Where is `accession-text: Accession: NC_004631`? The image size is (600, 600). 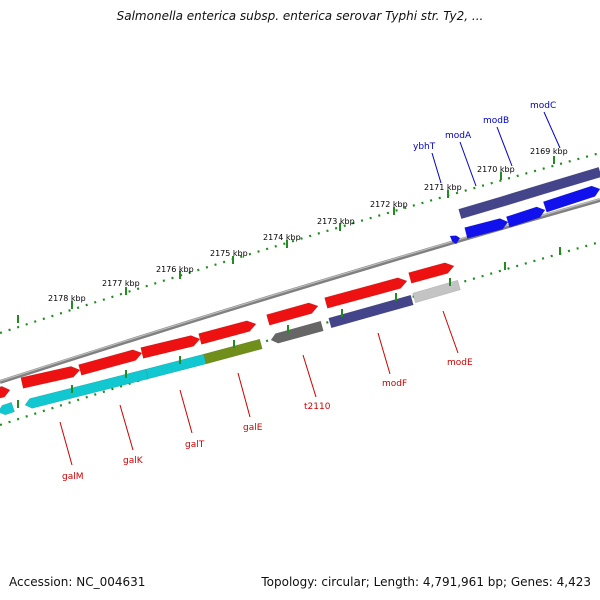
accession-text: Accession: NC_004631 is located at coordinates (77, 582).